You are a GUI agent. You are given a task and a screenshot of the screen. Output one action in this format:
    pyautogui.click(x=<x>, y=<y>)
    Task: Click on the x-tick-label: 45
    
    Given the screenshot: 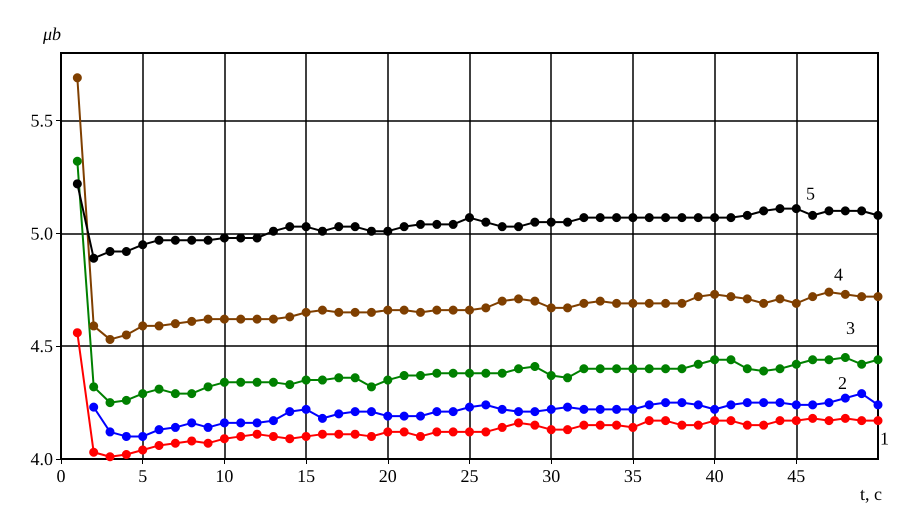 What is the action you would take?
    pyautogui.click(x=796, y=476)
    